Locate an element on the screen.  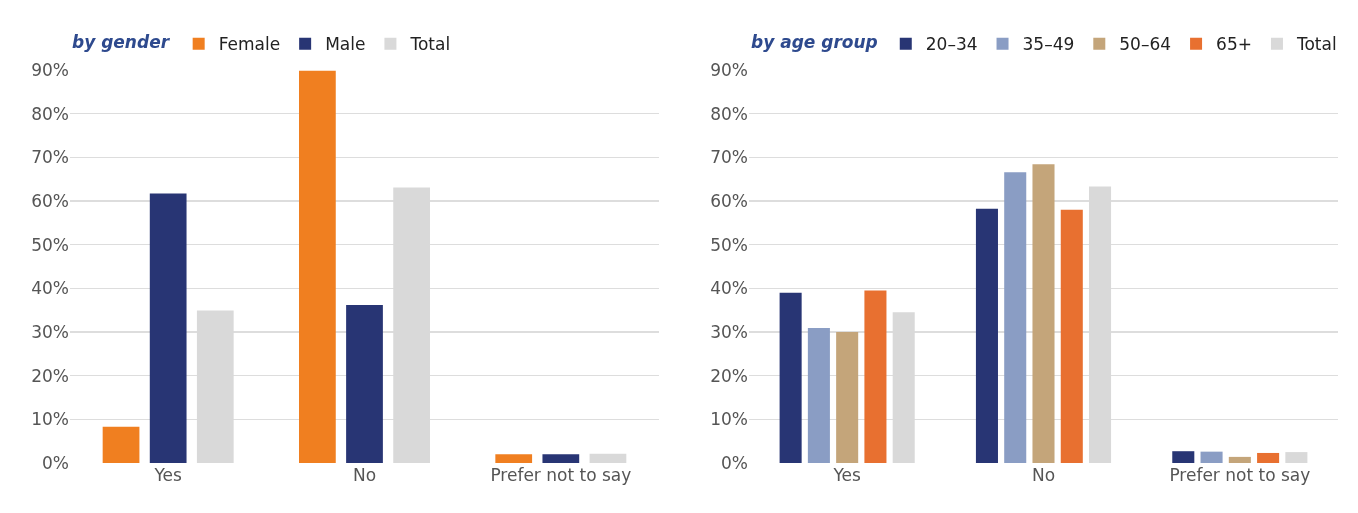
legend-label: 65+ is located at coordinates (1234, 44).